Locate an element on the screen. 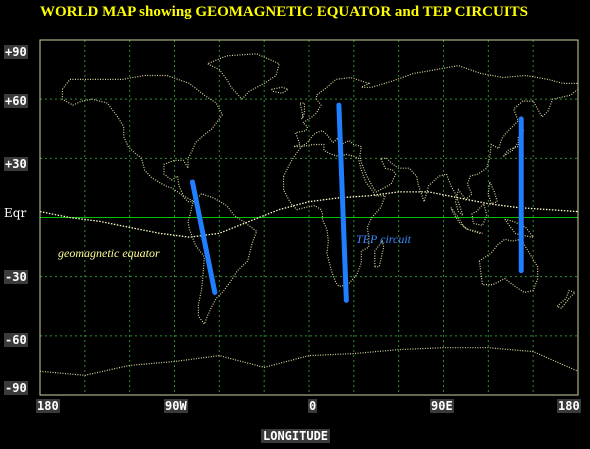  lon-label-180w: 180 is located at coordinates (48, 406).